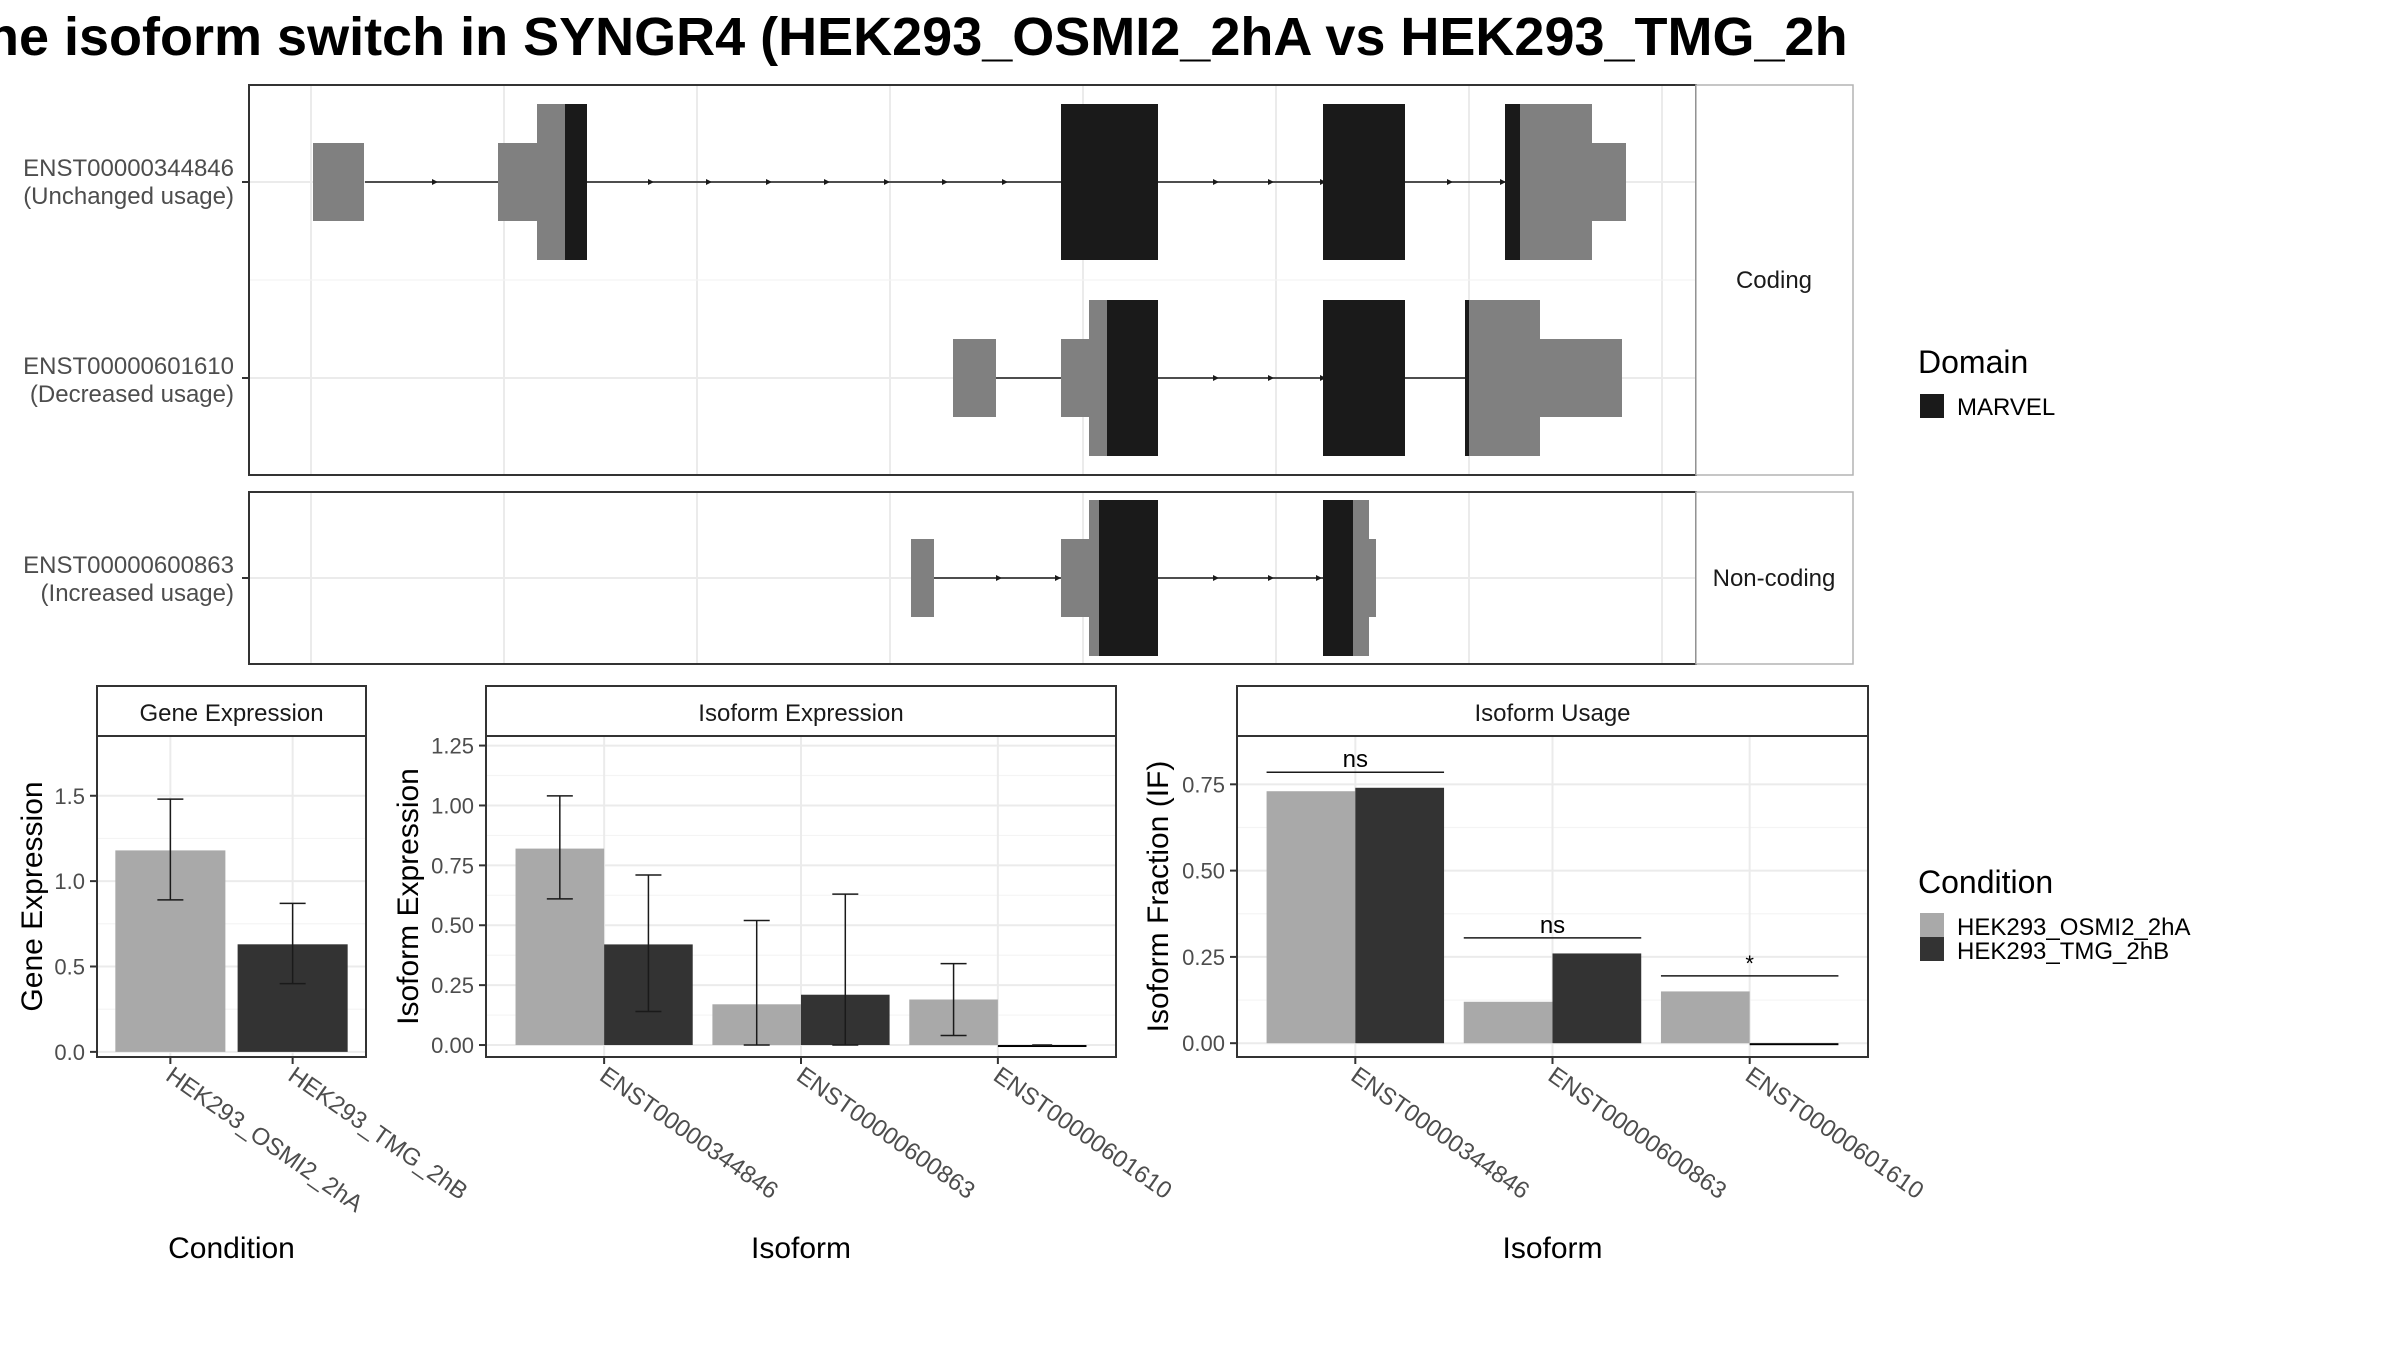  I want to click on y-tick-label: 1.5, so click(69, 796).